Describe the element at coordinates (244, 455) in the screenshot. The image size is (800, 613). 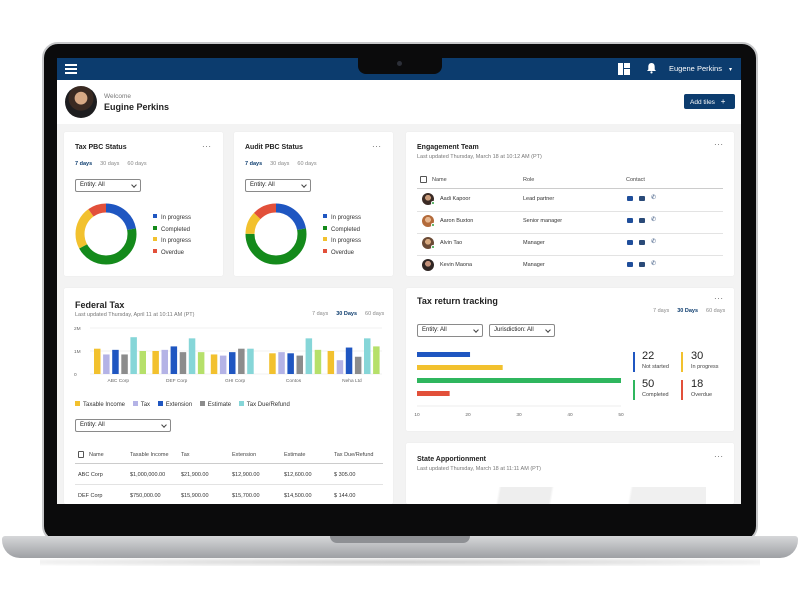
I see `column-header: Extension` at that location.